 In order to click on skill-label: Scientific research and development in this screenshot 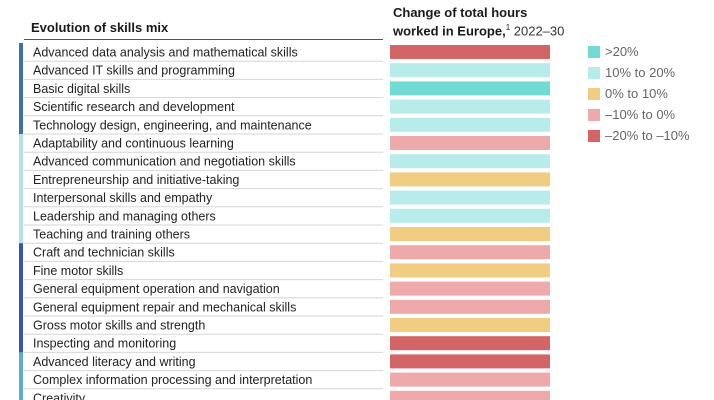, I will do `click(134, 107)`.